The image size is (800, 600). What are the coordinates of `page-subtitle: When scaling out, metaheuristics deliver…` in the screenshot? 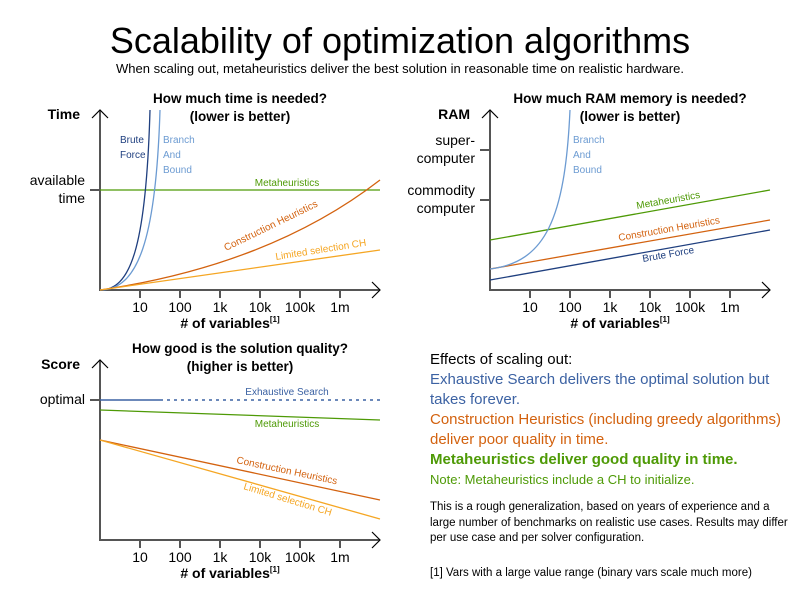 It's located at (400, 68).